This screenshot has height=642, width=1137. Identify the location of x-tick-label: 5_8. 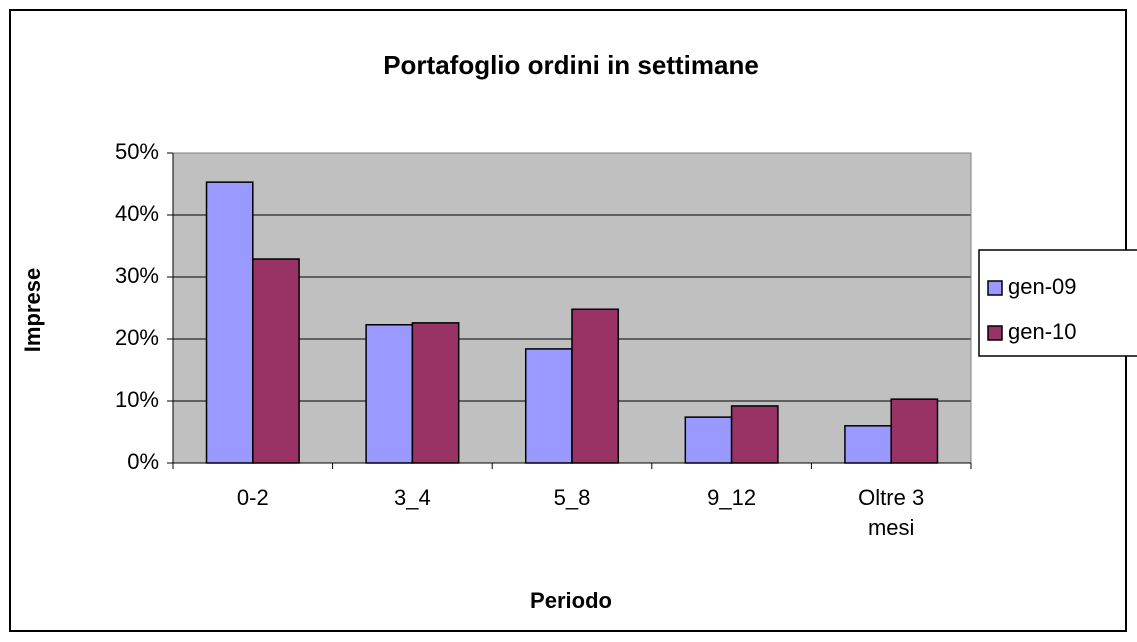
(572, 497).